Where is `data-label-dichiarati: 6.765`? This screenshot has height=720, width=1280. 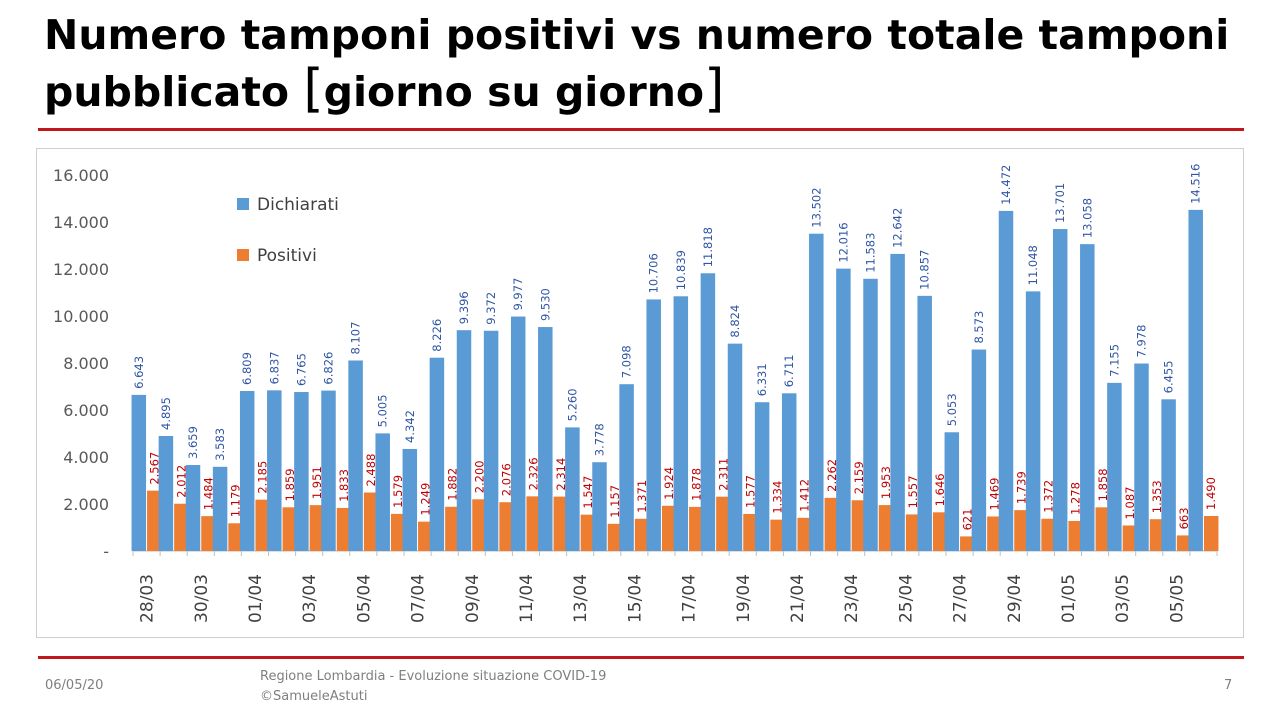 data-label-dichiarati: 6.765 is located at coordinates (301, 369).